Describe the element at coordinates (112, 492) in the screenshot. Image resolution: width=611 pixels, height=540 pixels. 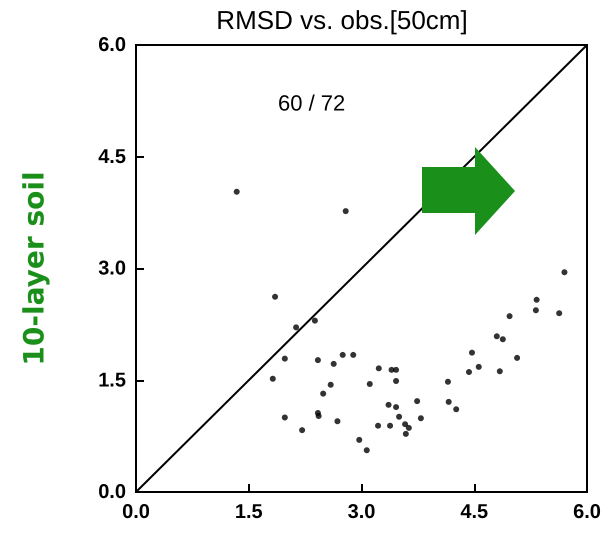
I see `y-tick-label: 0.0` at that location.